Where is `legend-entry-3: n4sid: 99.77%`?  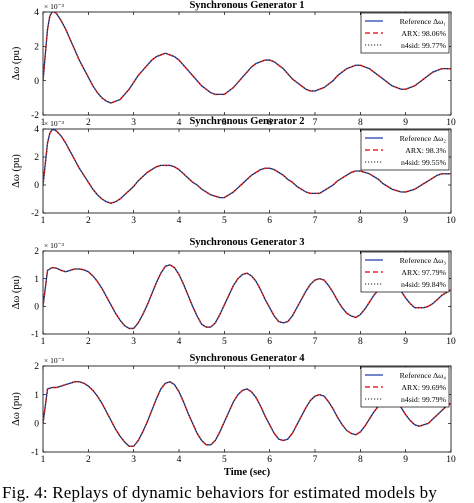
legend-entry-3: n4sid: 99.77% is located at coordinates (424, 45).